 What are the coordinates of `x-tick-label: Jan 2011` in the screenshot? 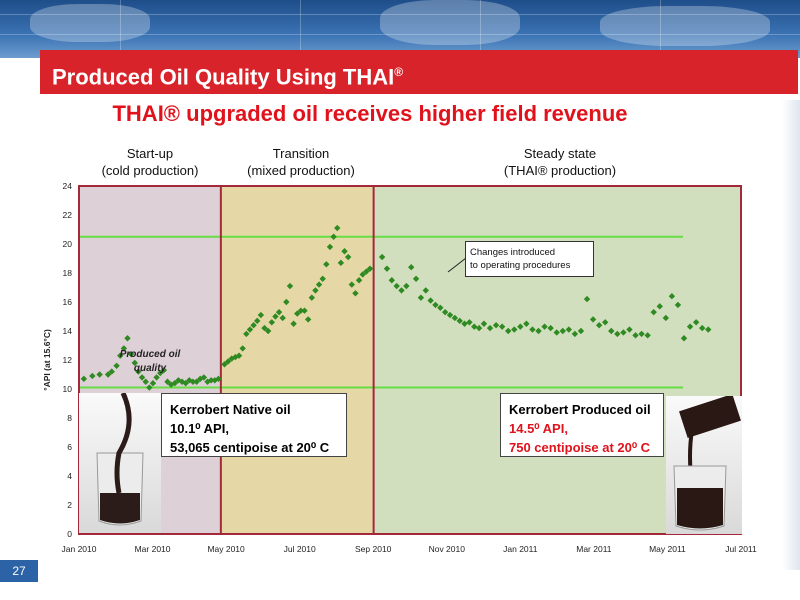 It's located at (520, 549).